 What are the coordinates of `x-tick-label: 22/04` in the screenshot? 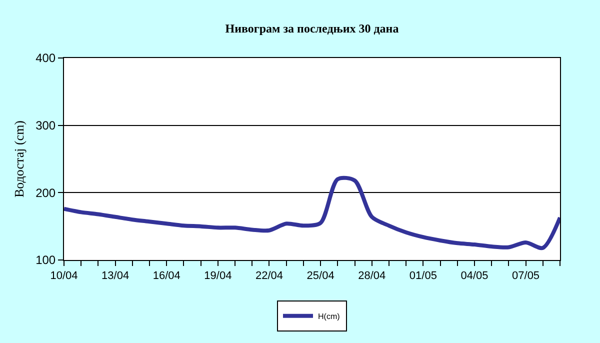 It's located at (269, 276).